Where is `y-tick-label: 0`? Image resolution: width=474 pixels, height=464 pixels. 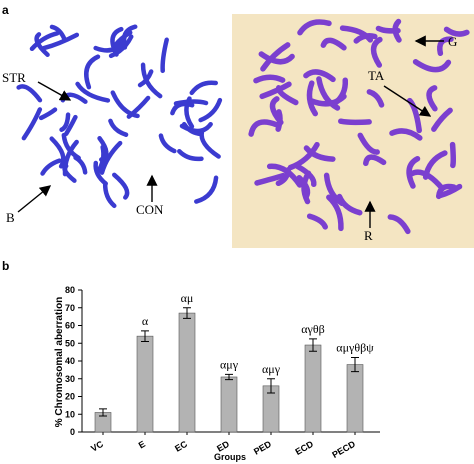 y-tick-label: 0 is located at coordinates (72, 432).